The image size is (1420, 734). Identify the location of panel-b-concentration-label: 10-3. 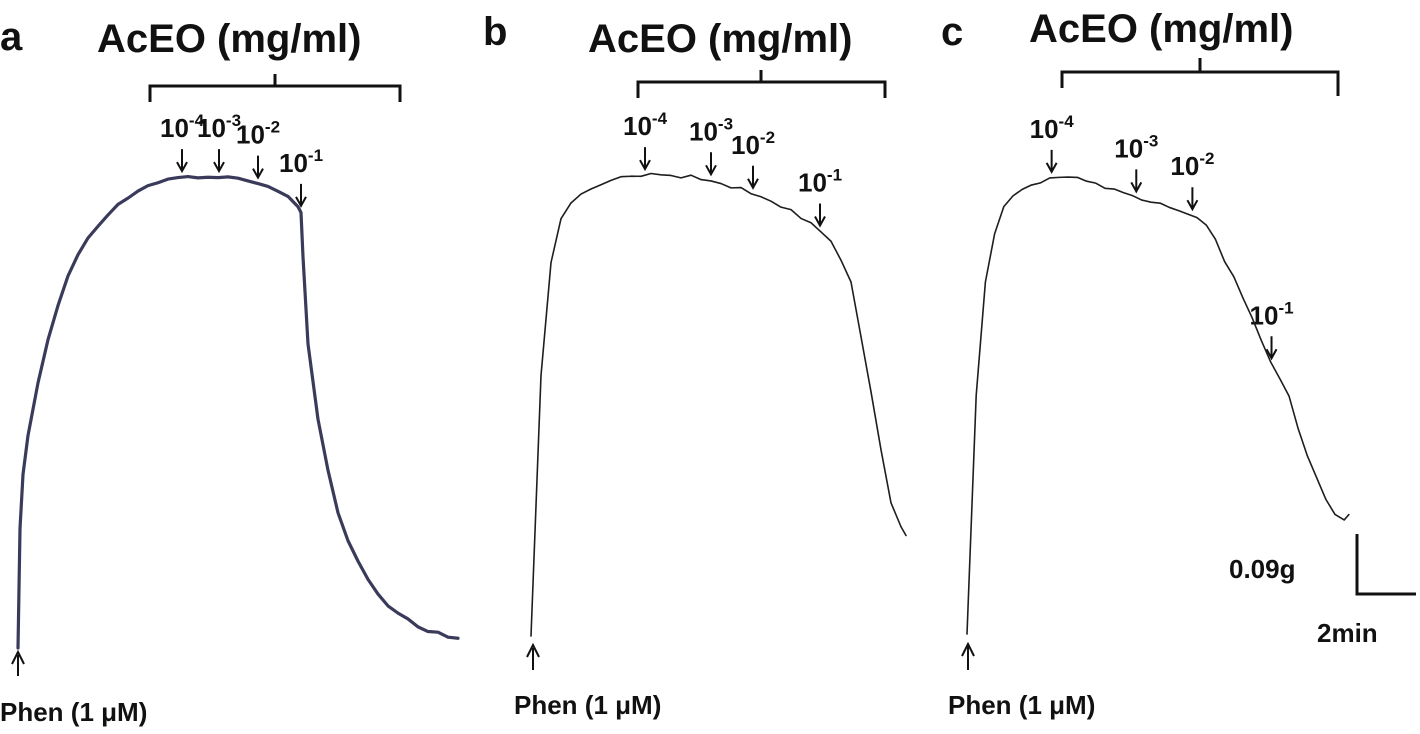
(711, 130).